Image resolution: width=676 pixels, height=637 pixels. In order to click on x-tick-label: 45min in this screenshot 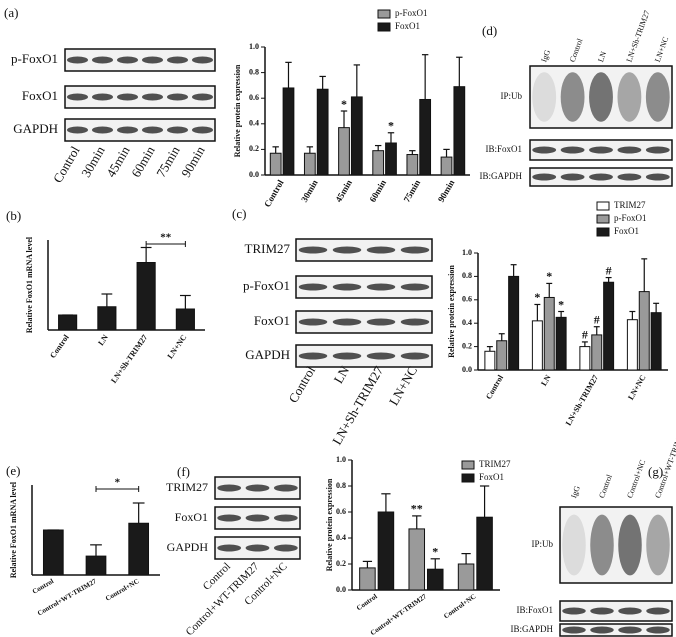, I will do `click(343, 191)`.